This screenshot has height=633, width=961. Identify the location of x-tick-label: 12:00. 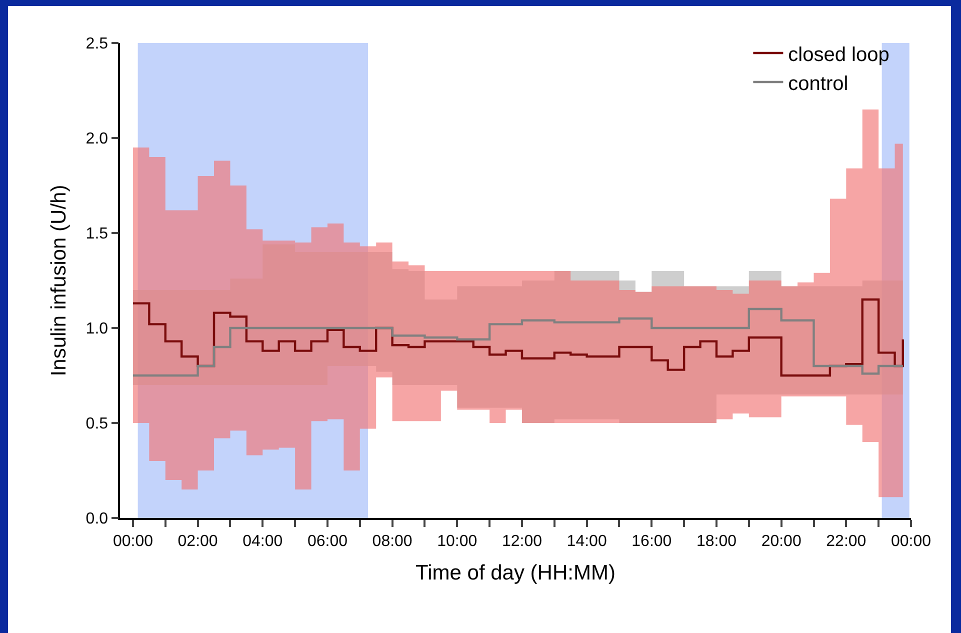
(522, 541).